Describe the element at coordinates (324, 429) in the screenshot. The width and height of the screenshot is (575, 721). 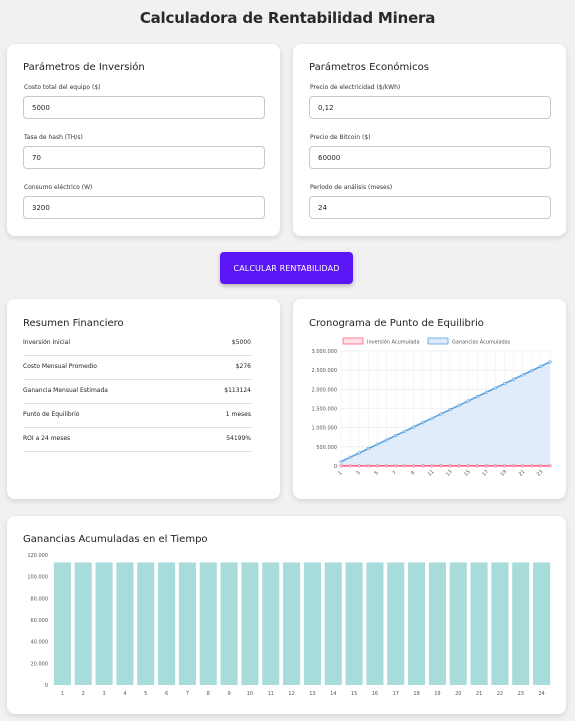
I see `y-tick-label: 1.000.000` at that location.